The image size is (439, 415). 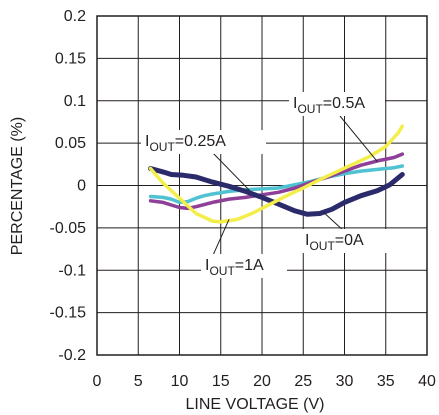 What do you see at coordinates (17, 186) in the screenshot?
I see `y-axis-title: PERCENTAGE (%)` at bounding box center [17, 186].